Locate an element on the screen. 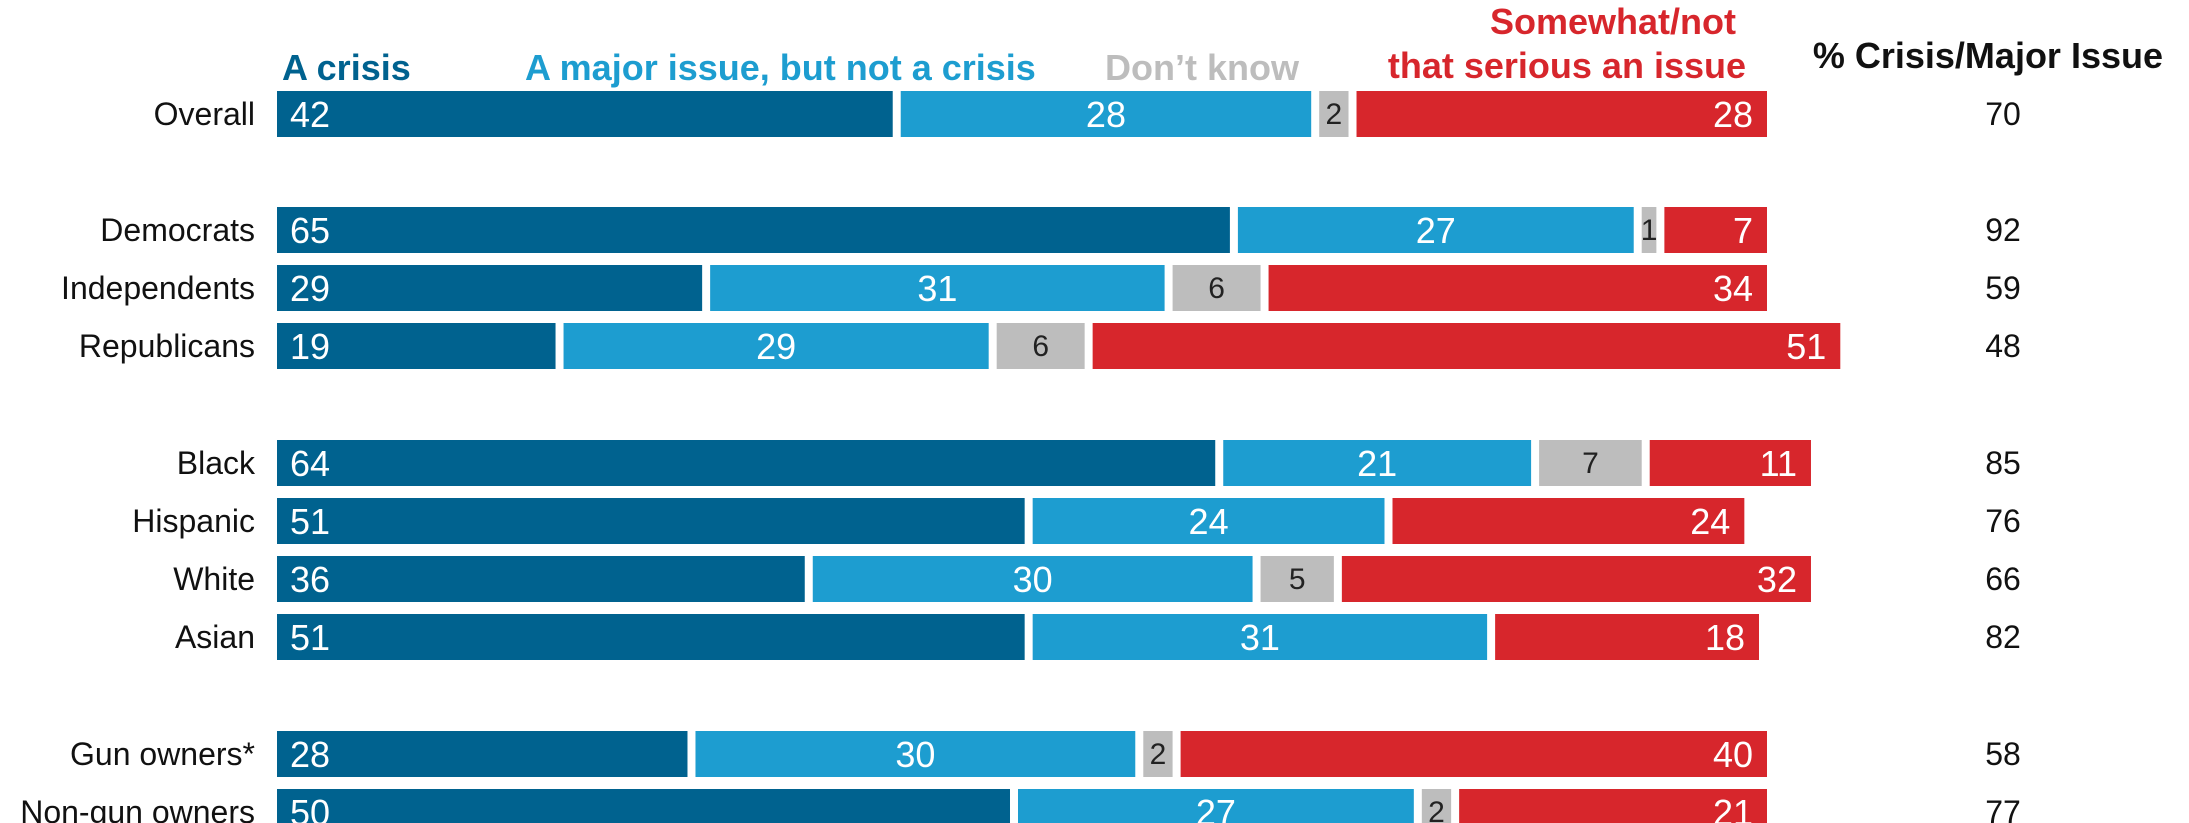  bar-major-overall is located at coordinates (1106, 114).